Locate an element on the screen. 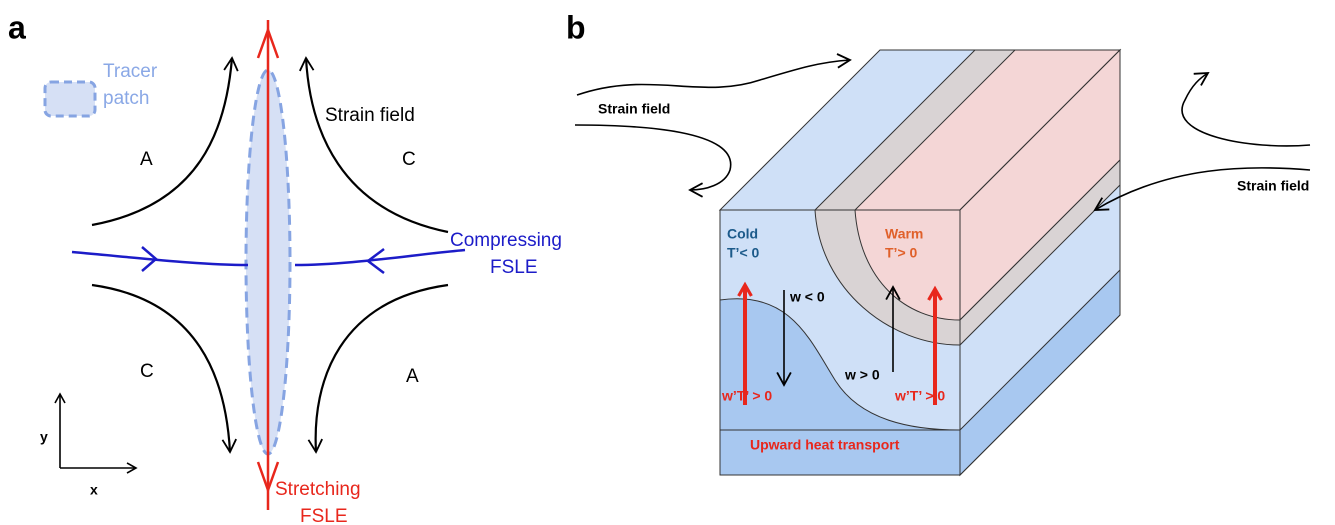 This screenshot has height=525, width=1335. legend-text: Tracer is located at coordinates (130, 71).